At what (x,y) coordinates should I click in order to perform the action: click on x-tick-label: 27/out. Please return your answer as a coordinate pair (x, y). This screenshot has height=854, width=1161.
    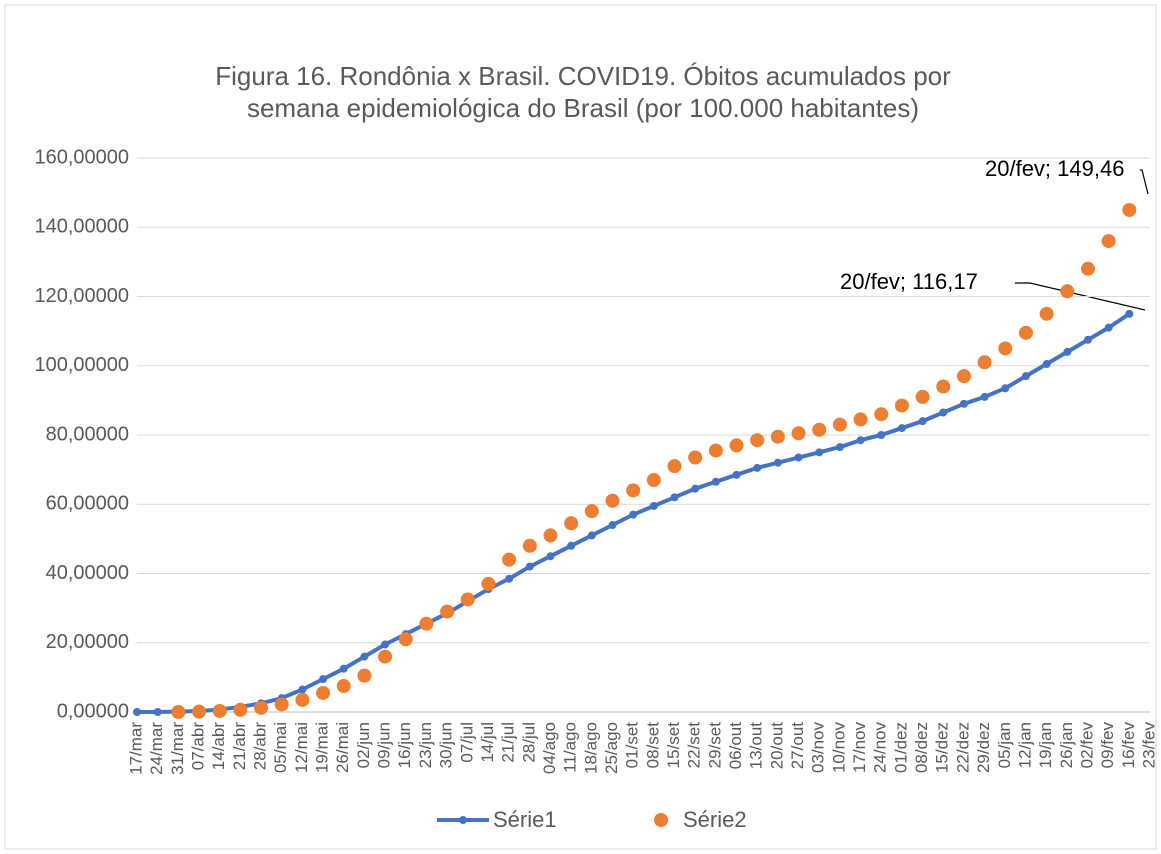
    Looking at the image, I should click on (797, 746).